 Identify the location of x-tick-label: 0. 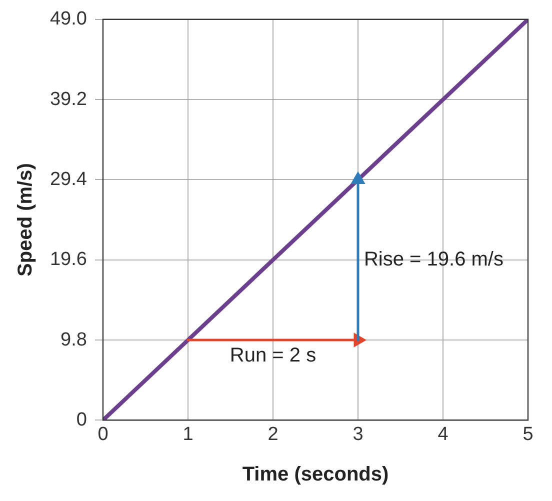
(103, 434).